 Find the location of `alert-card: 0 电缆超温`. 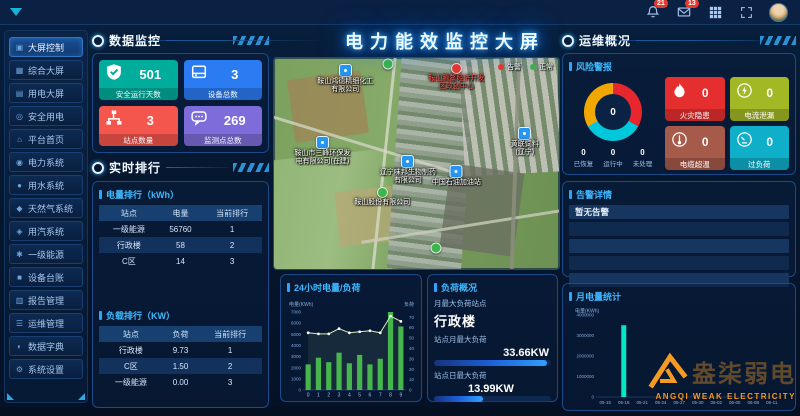

alert-card: 0 电缆超温 is located at coordinates (695, 148).